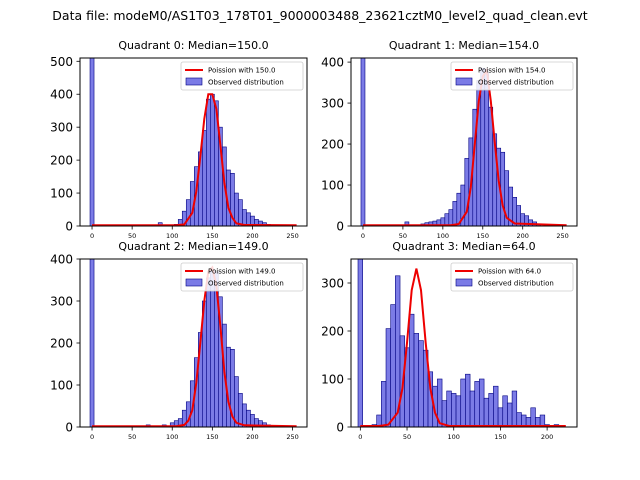 Image resolution: width=640 pixels, height=480 pixels. Describe the element at coordinates (512, 277) in the screenshot. I see `legend: Poission with 64.0 Observed distribution` at that location.